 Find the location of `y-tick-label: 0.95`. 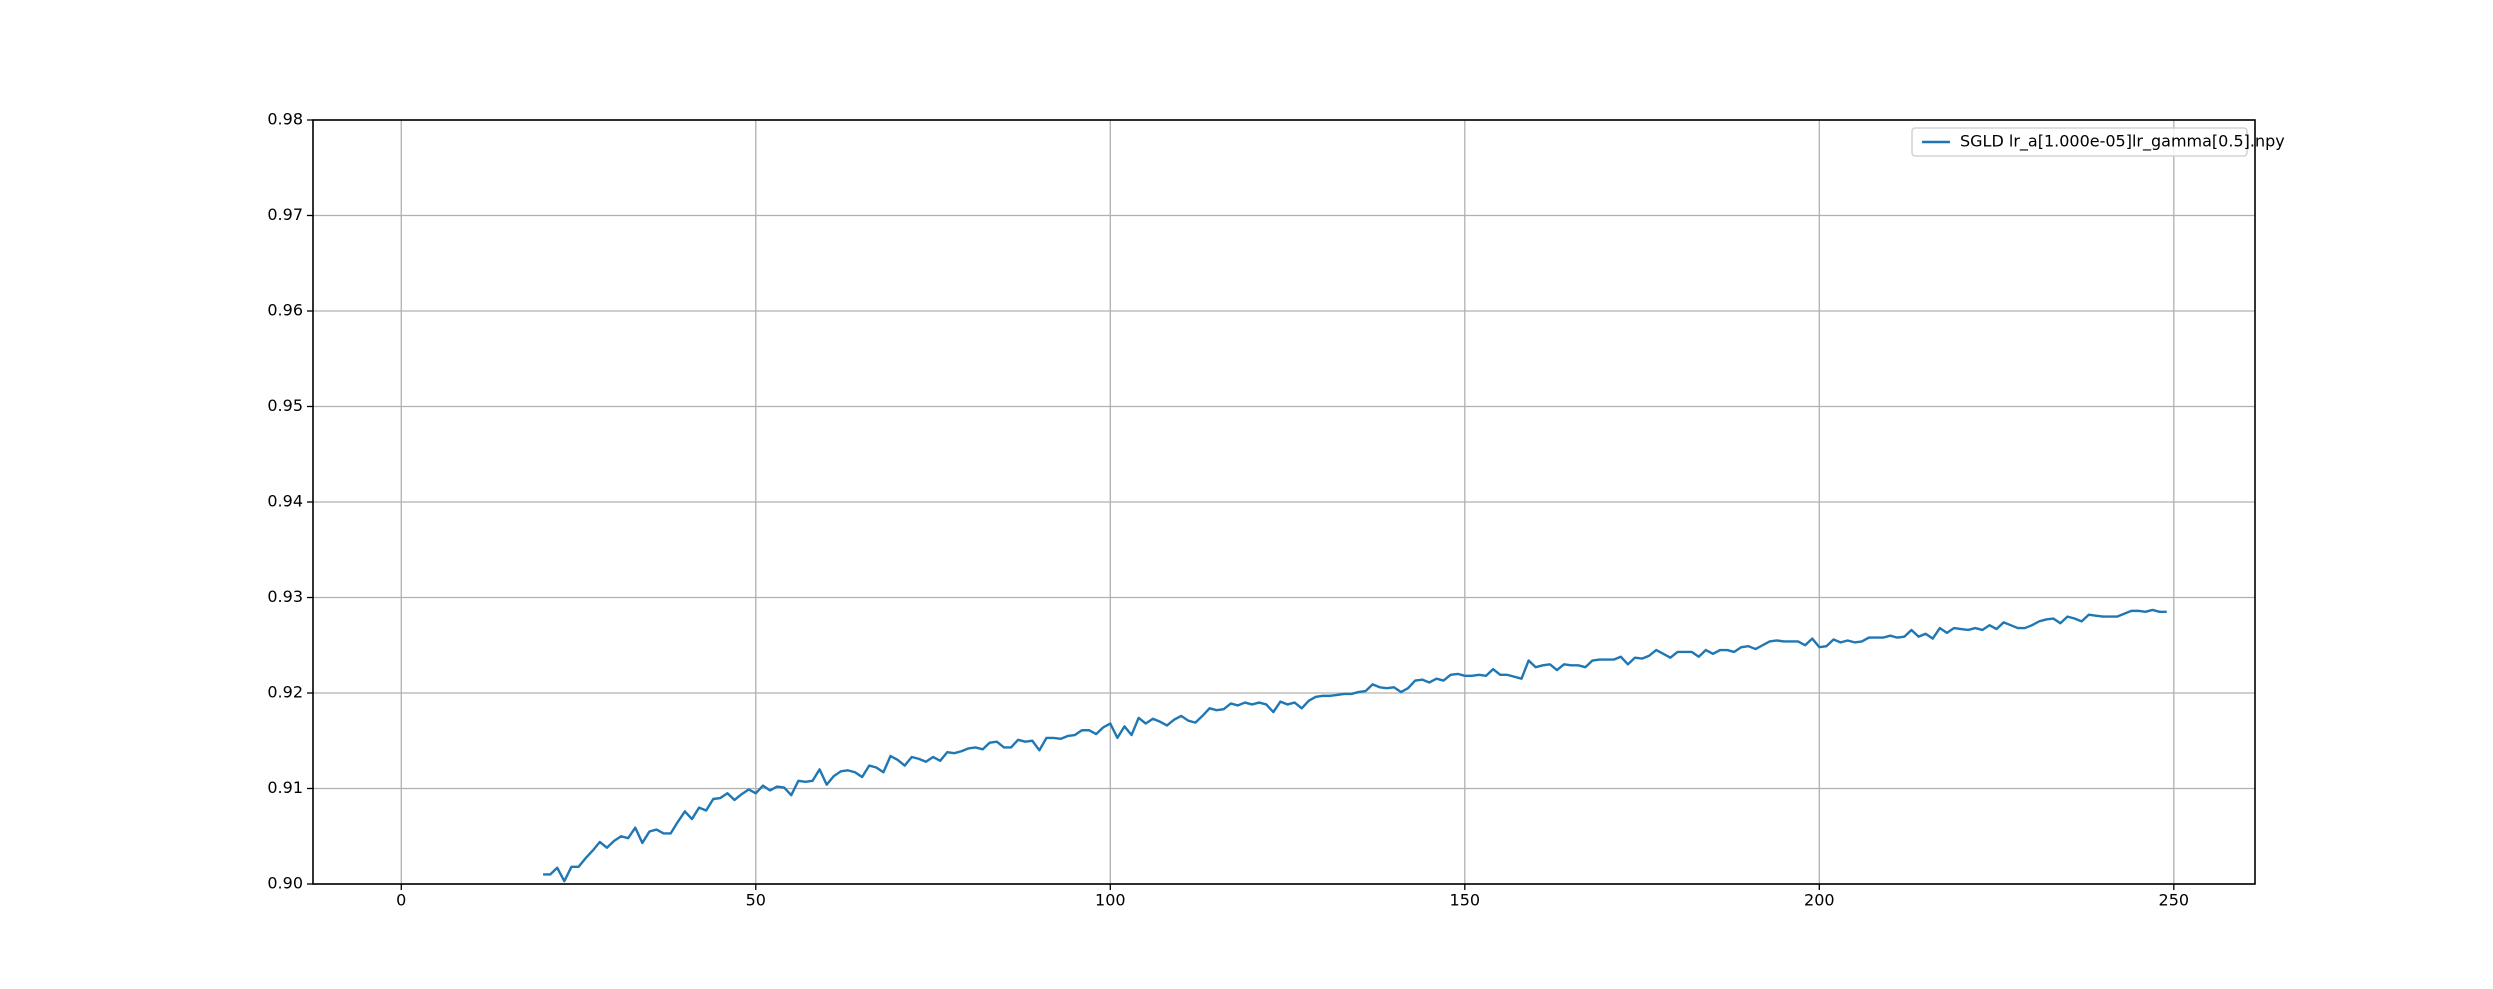

y-tick-label: 0.95 is located at coordinates (285, 405).